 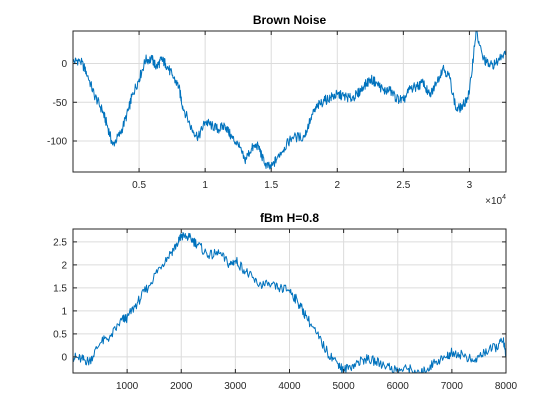 What do you see at coordinates (60, 103) in the screenshot?
I see `top-ytick-label-1: -50` at bounding box center [60, 103].